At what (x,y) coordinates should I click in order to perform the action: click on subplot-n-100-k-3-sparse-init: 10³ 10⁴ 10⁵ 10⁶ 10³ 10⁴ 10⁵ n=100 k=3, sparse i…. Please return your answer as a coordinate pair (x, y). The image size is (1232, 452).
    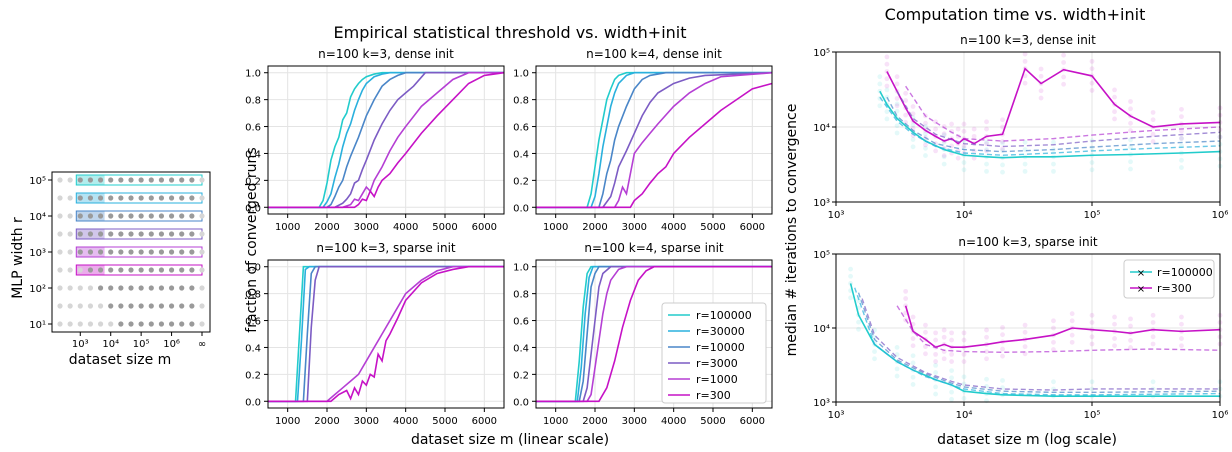
    Looking at the image, I should click on (1020, 328).